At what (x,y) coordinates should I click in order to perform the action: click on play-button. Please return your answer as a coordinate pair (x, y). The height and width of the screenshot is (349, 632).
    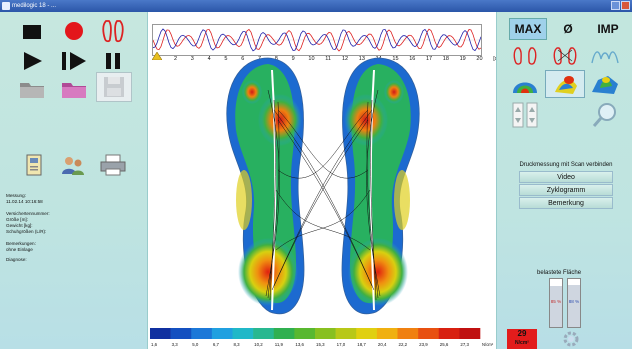
    Looking at the image, I should click on (32, 61).